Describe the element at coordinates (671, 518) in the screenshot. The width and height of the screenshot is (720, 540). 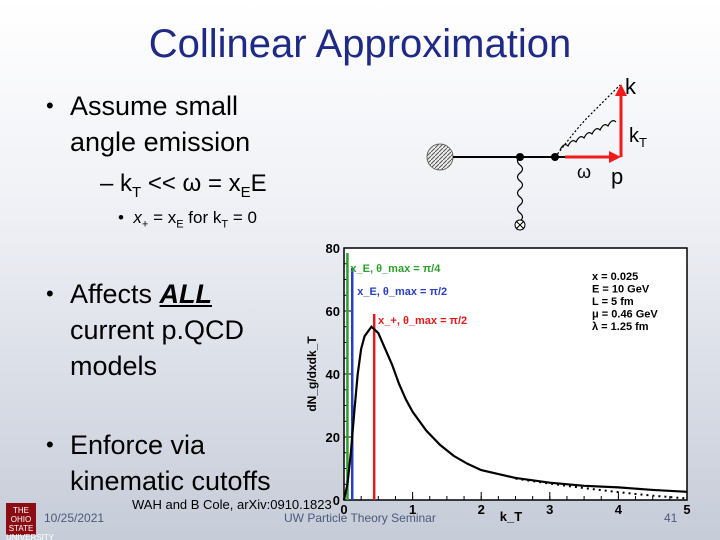
I see `page-number: 41` at that location.